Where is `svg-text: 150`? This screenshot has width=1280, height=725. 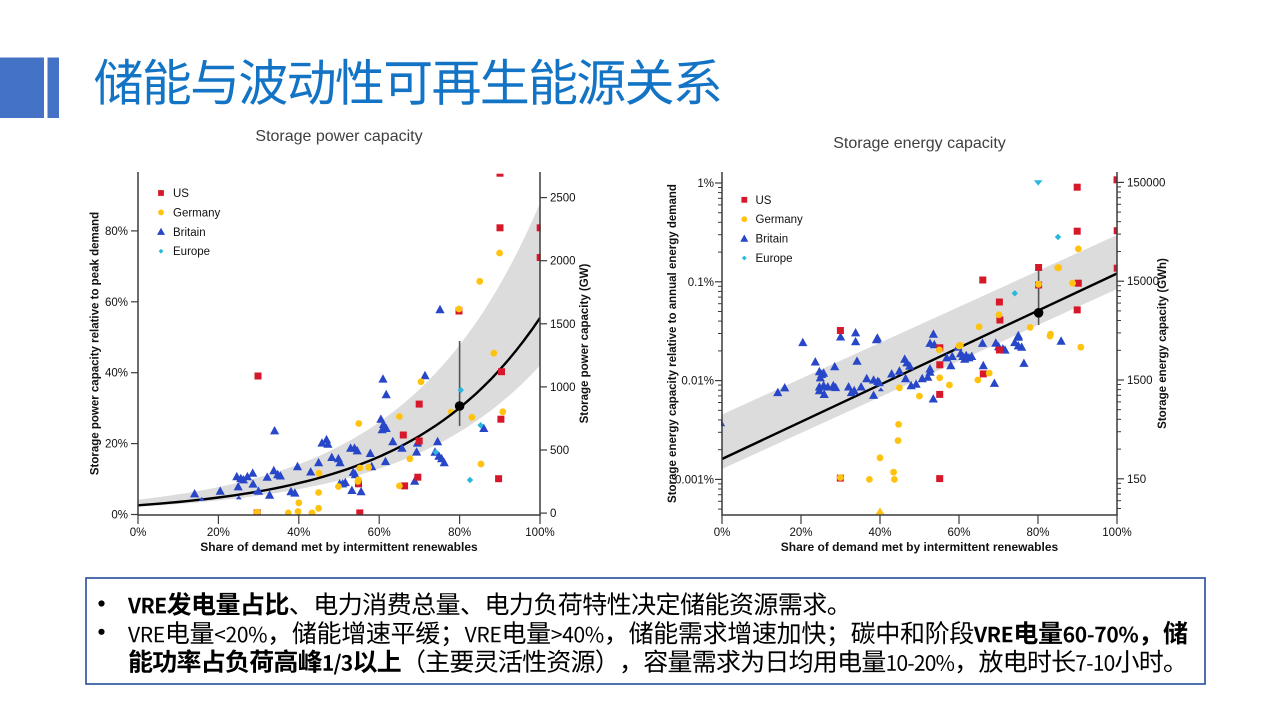 svg-text: 150 is located at coordinates (1136, 480).